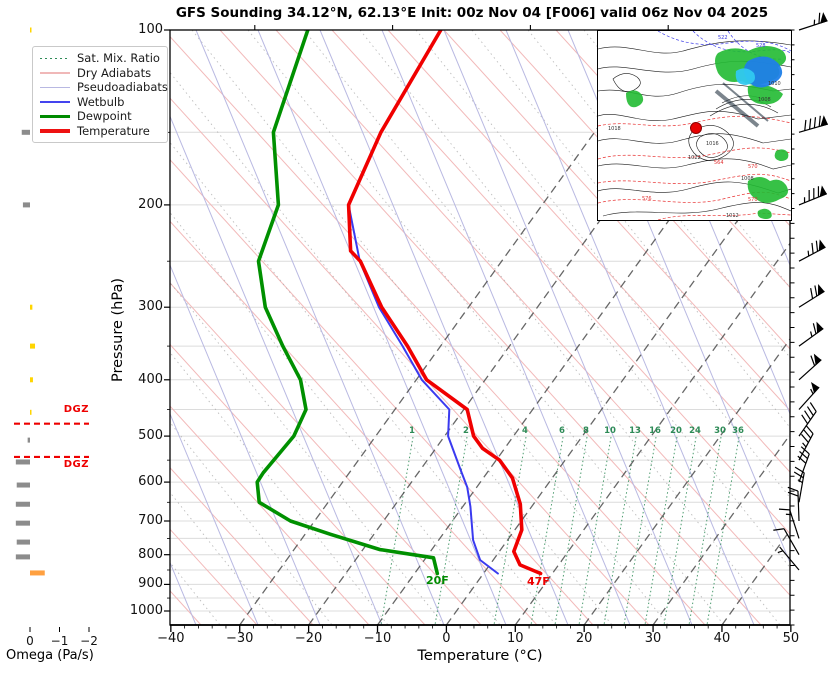 Image resolution: width=834 pixels, height=678 pixels. What do you see at coordinates (113, 130) in the screenshot?
I see `legend-item-label: Temperature` at bounding box center [113, 130].